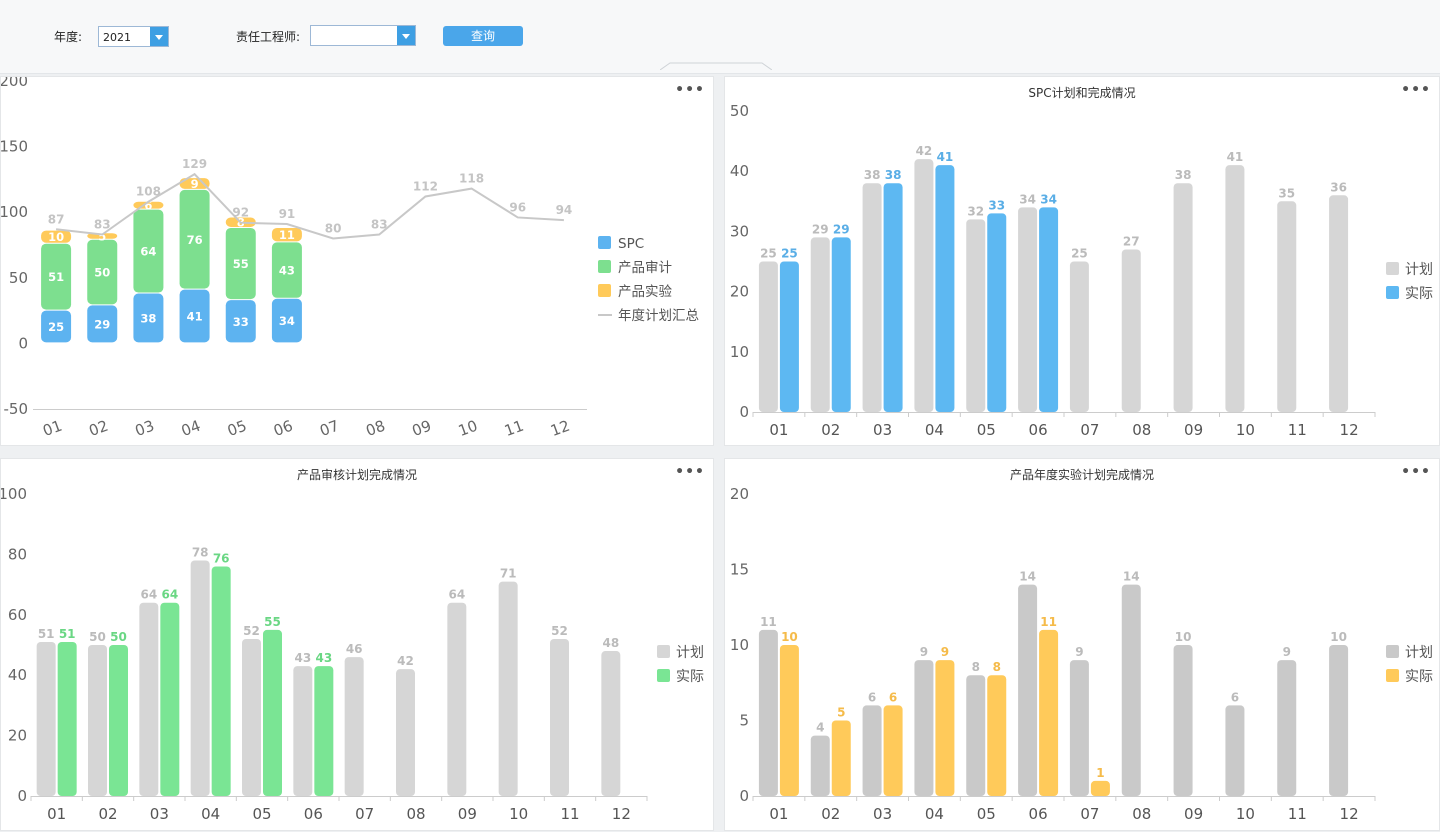 This screenshot has height=832, width=1440. I want to click on y-tick-label: 30, so click(739, 231).